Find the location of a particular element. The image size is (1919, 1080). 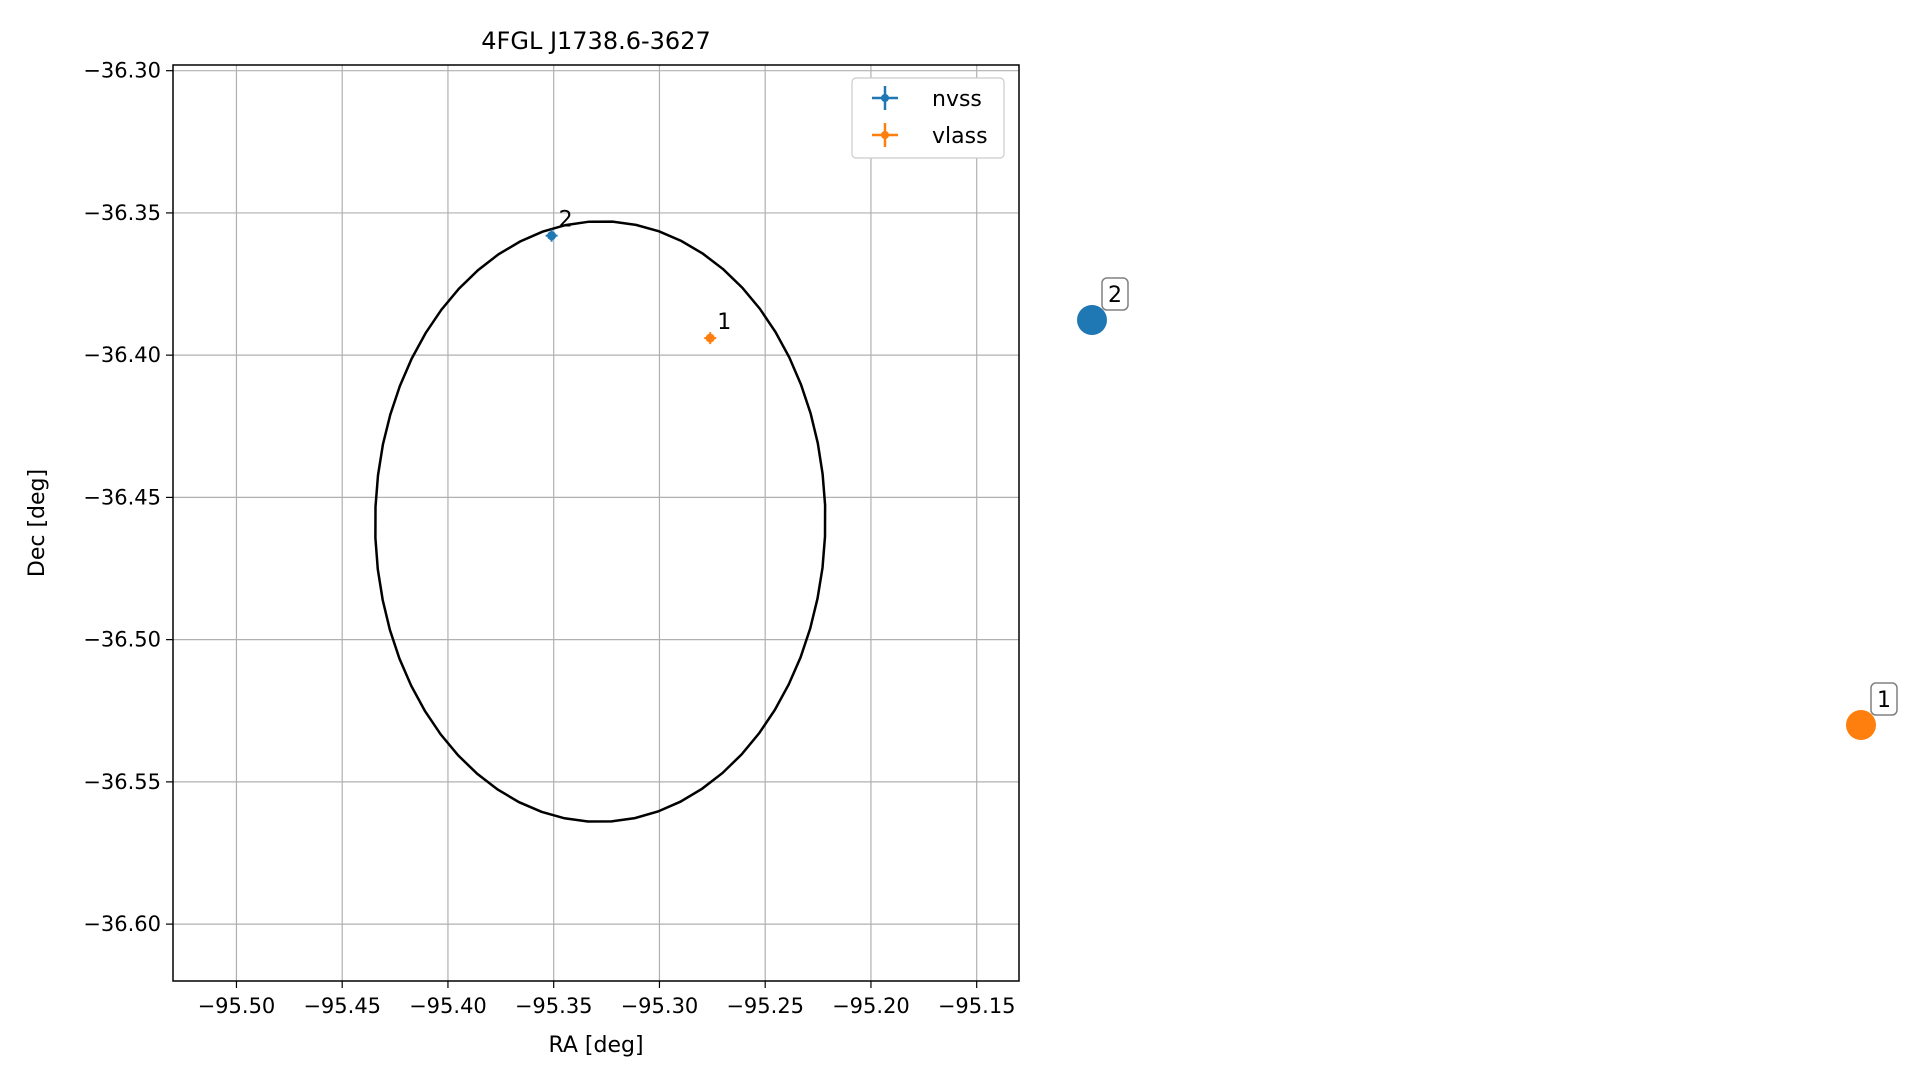

y-axis-label: Dec [deg] is located at coordinates (37, 523).